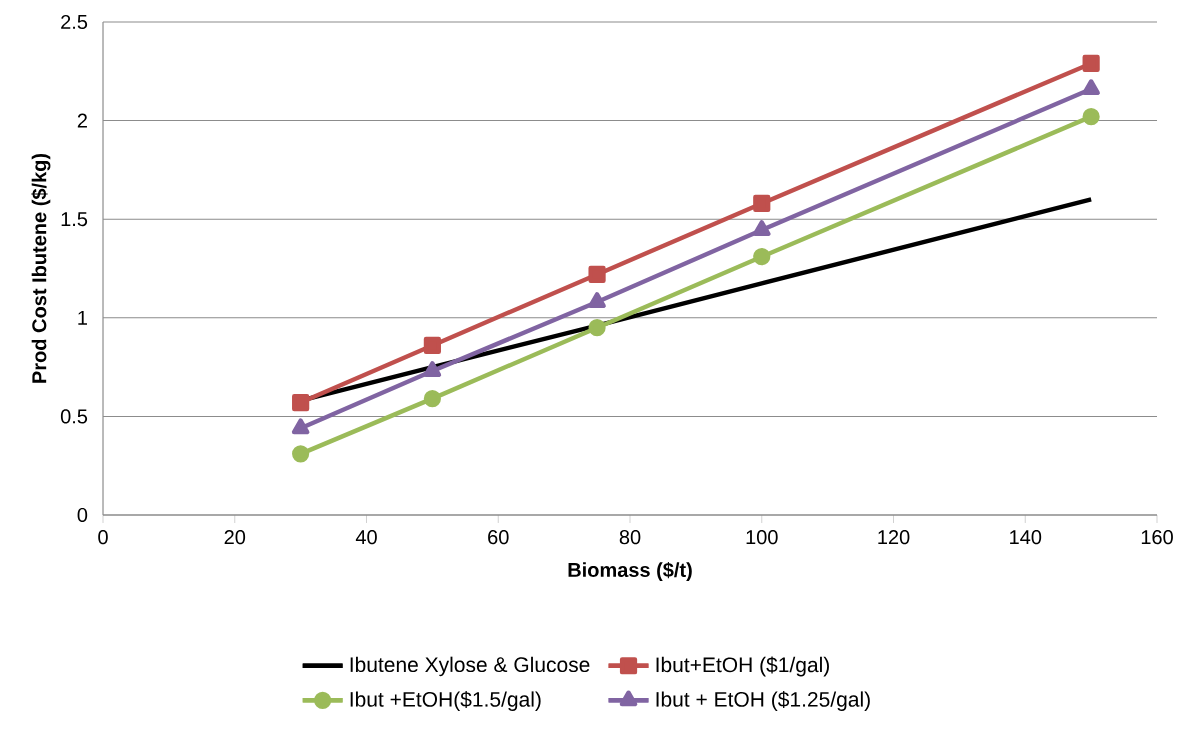  Describe the element at coordinates (103, 537) in the screenshot. I see `x-tick-label: 0` at that location.